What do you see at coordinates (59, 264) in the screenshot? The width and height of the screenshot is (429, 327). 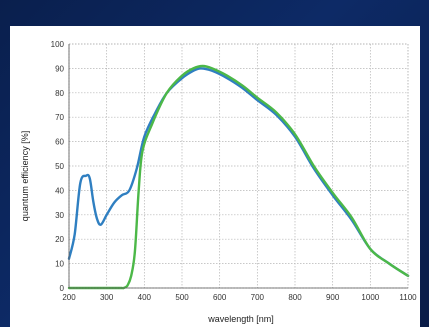 I see `y-tick-label: 10` at bounding box center [59, 264].